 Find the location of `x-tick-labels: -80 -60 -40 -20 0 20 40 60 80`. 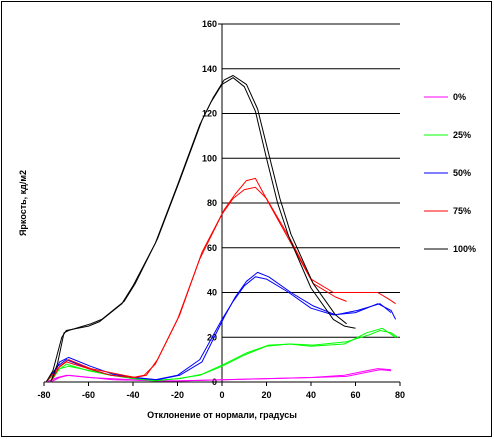

x-tick-labels: -80 -60 -40 -20 0 20 40 60 80 is located at coordinates (221, 395).